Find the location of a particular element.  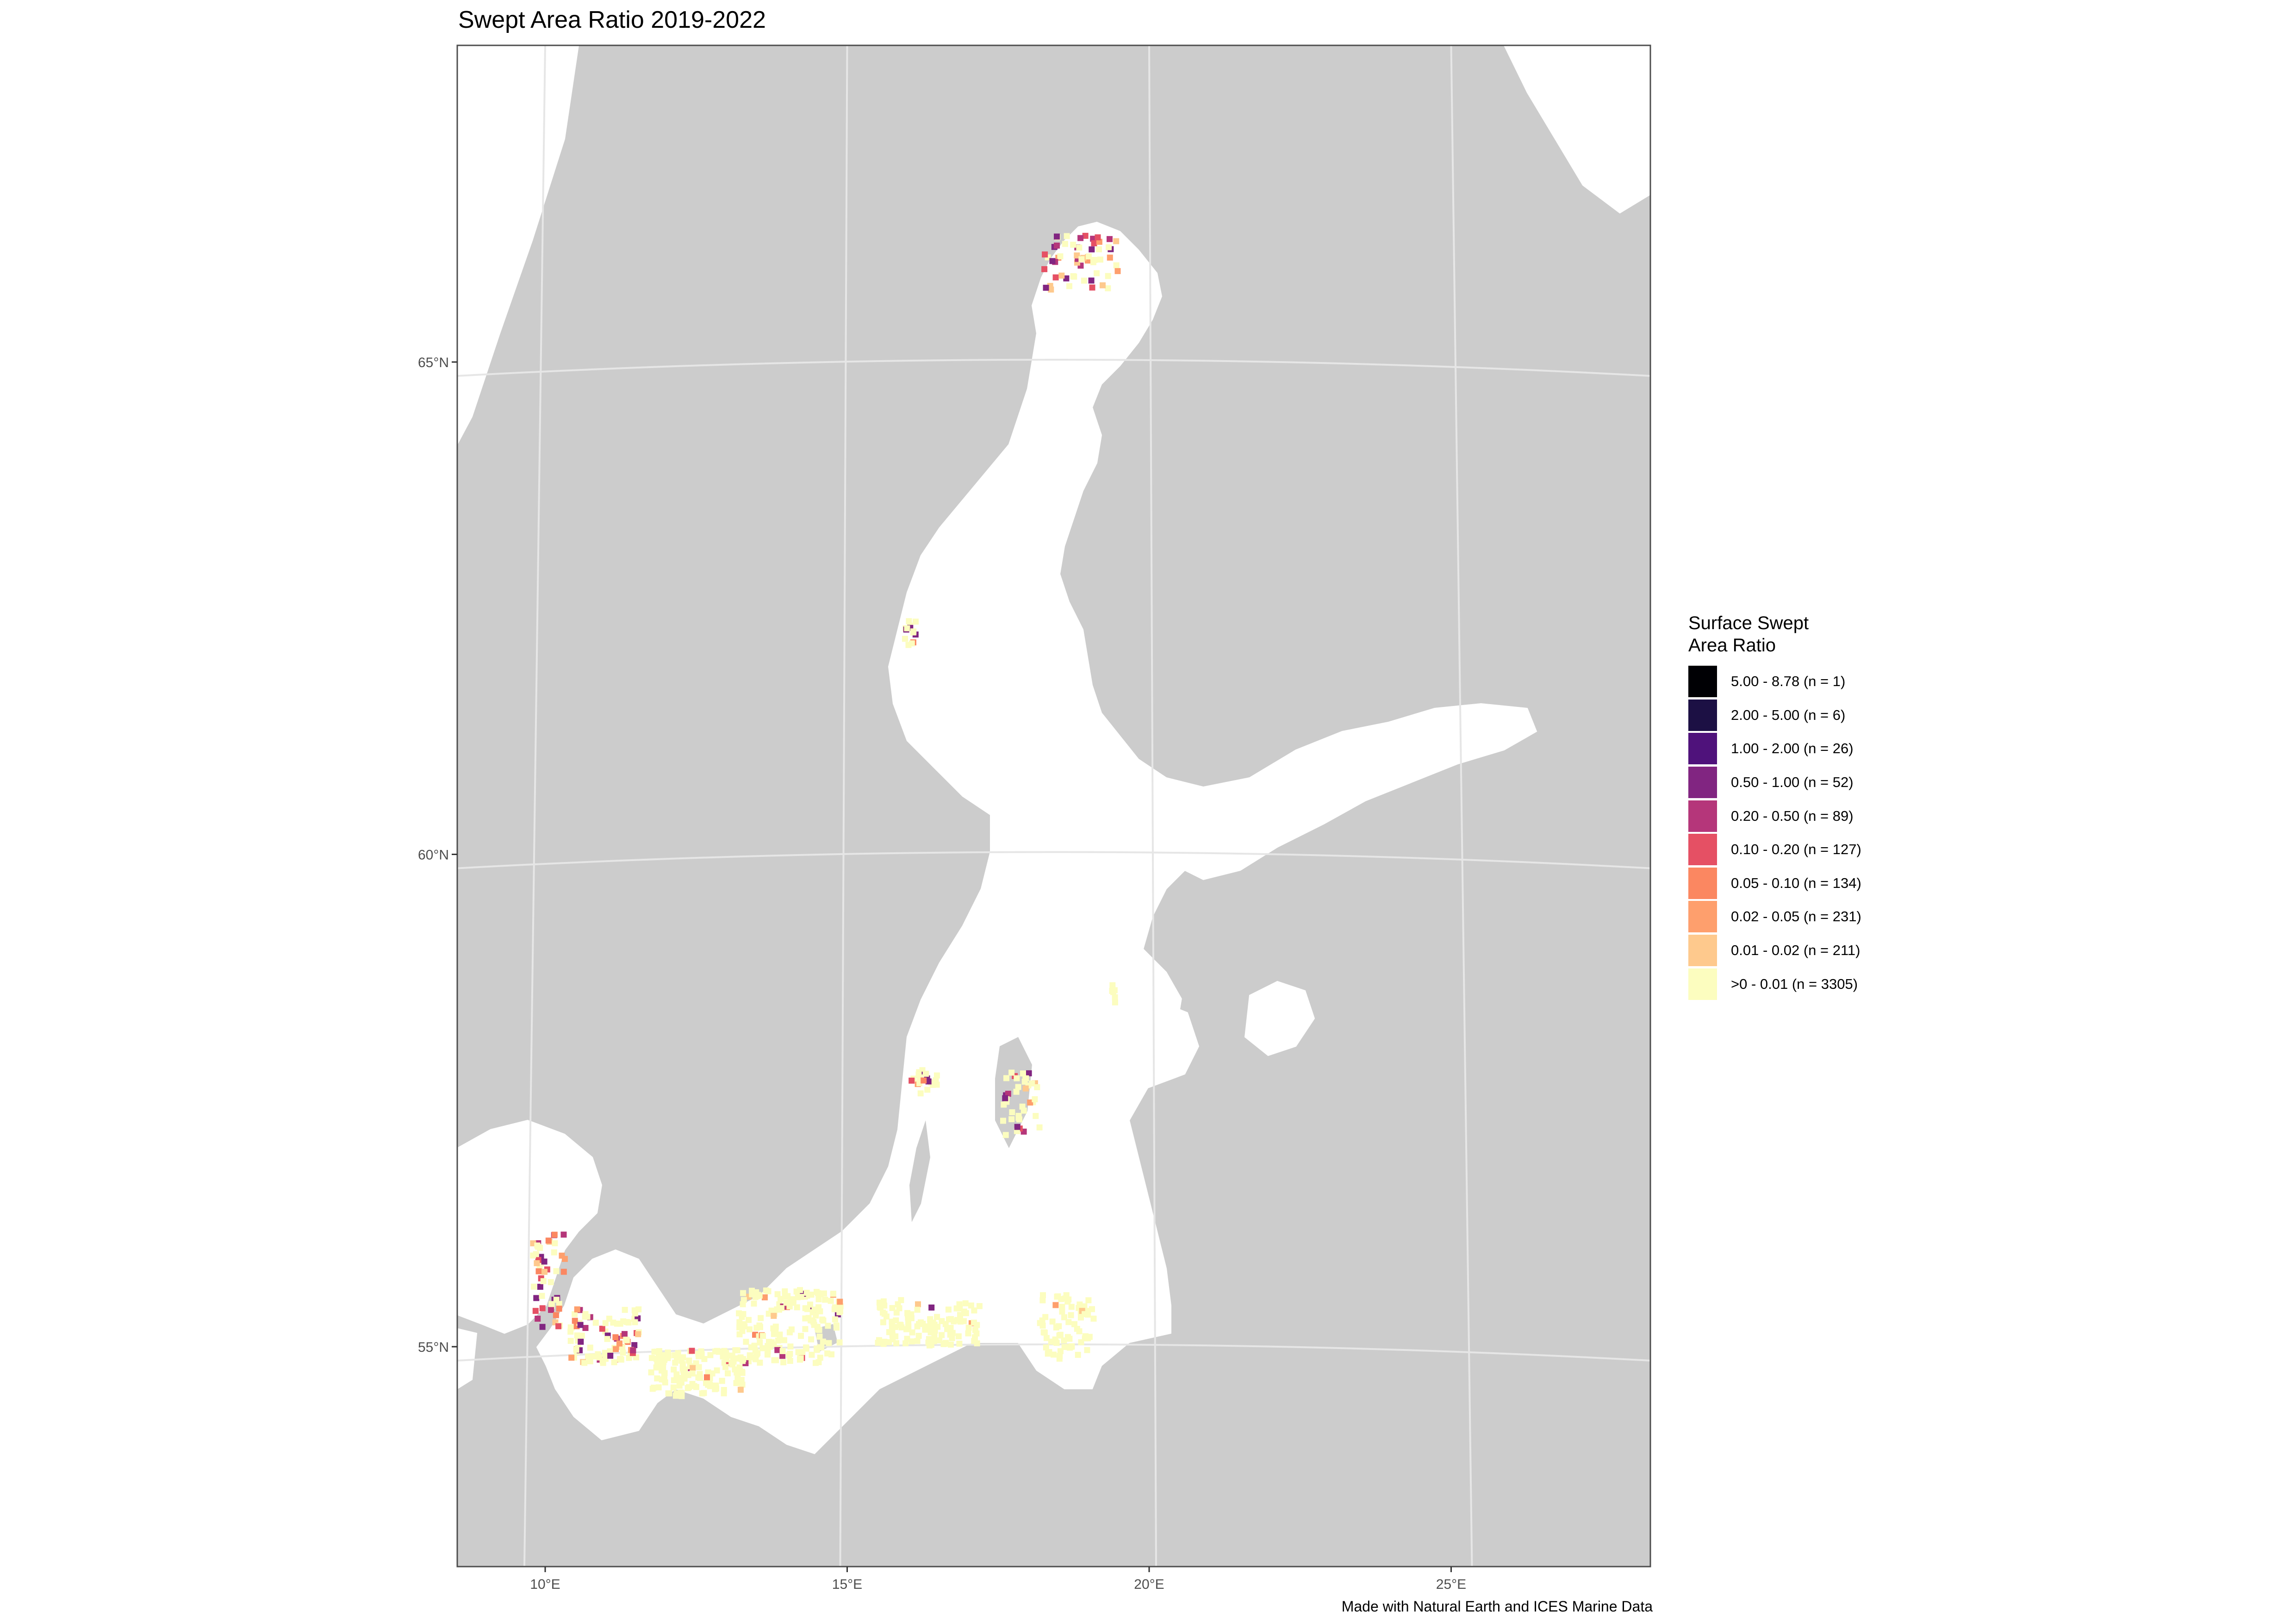

legend-title: Surface Swept Area Ratio is located at coordinates (1748, 634).